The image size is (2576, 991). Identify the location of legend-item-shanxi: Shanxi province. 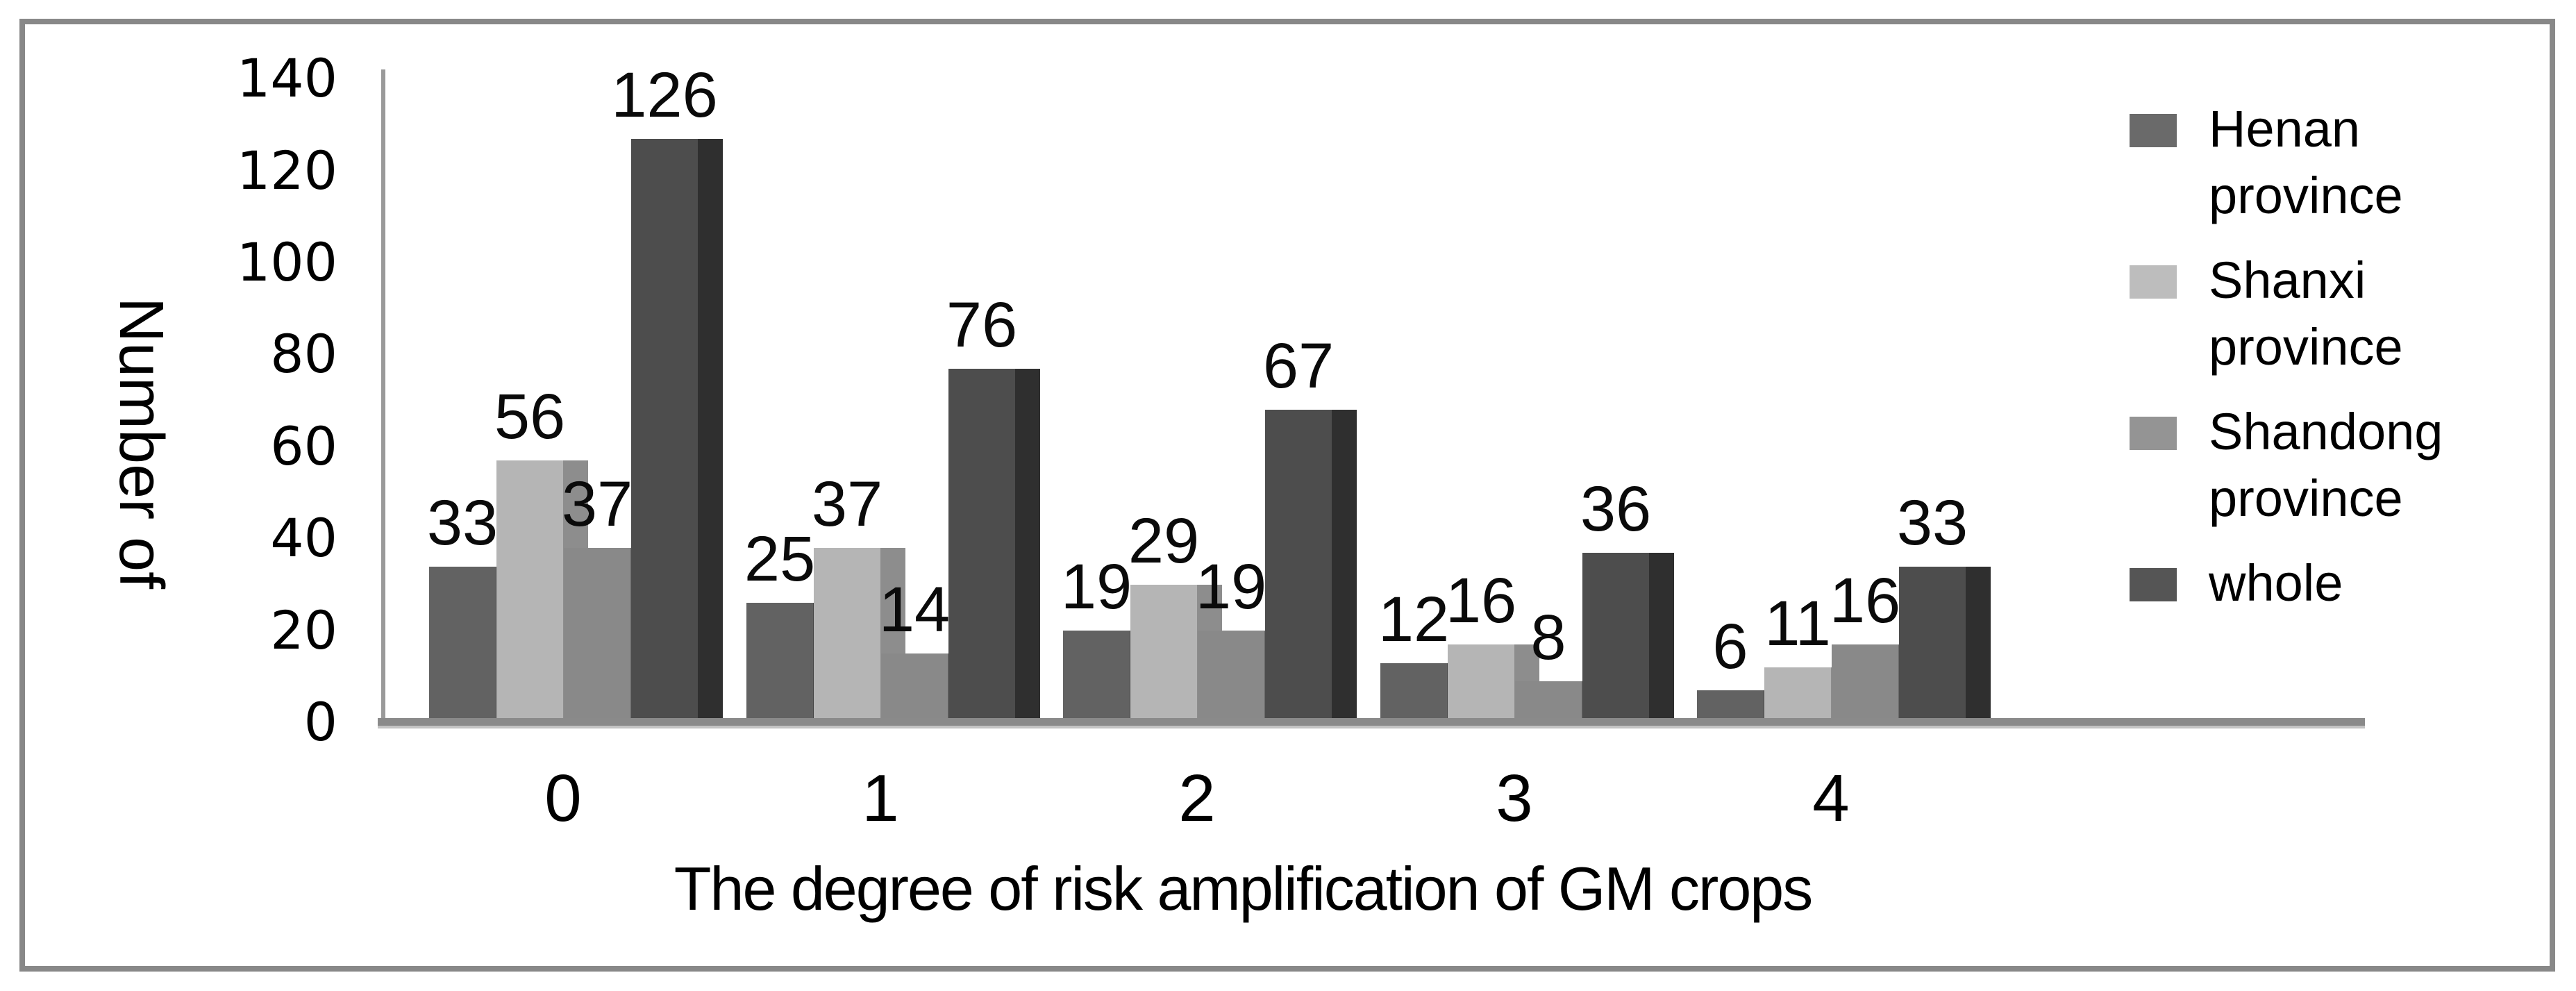
(2324, 314).